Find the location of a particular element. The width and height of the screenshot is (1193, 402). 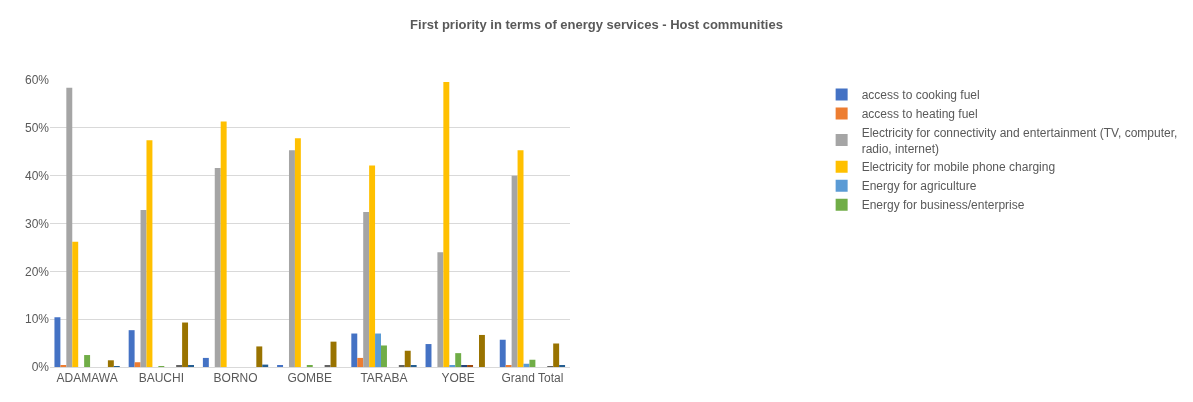

y-tick-label: 0% is located at coordinates (40, 367).